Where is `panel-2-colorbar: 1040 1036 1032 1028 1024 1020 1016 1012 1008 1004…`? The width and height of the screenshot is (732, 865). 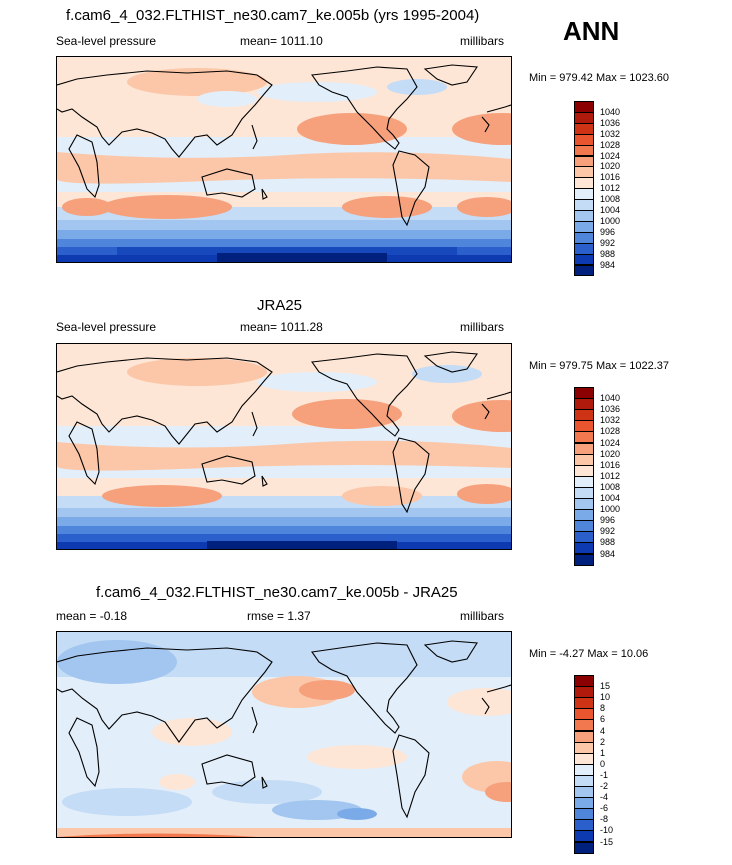 panel-2-colorbar: 1040 1036 1032 1028 1024 1020 1016 1012 1008 1004… is located at coordinates (609, 477).